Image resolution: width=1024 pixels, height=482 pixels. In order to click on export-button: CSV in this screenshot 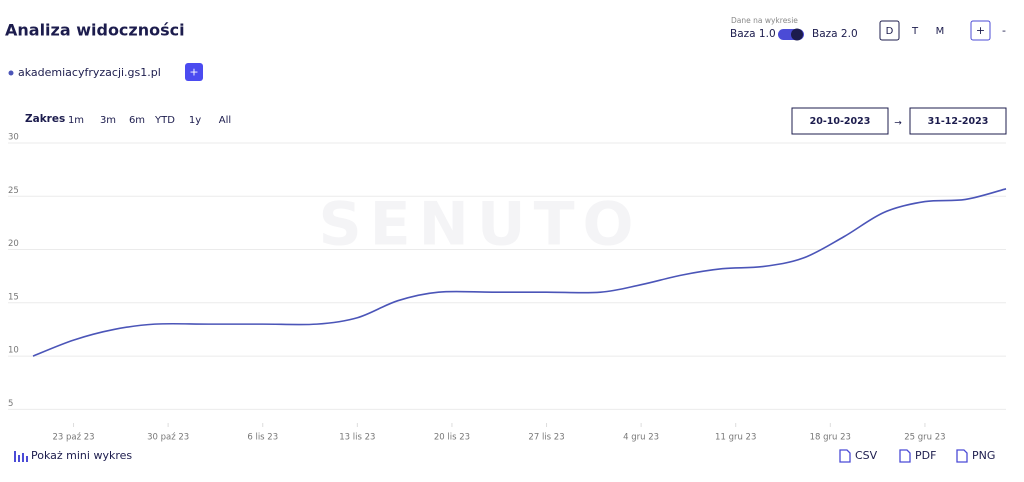, I will do `click(866, 455)`.